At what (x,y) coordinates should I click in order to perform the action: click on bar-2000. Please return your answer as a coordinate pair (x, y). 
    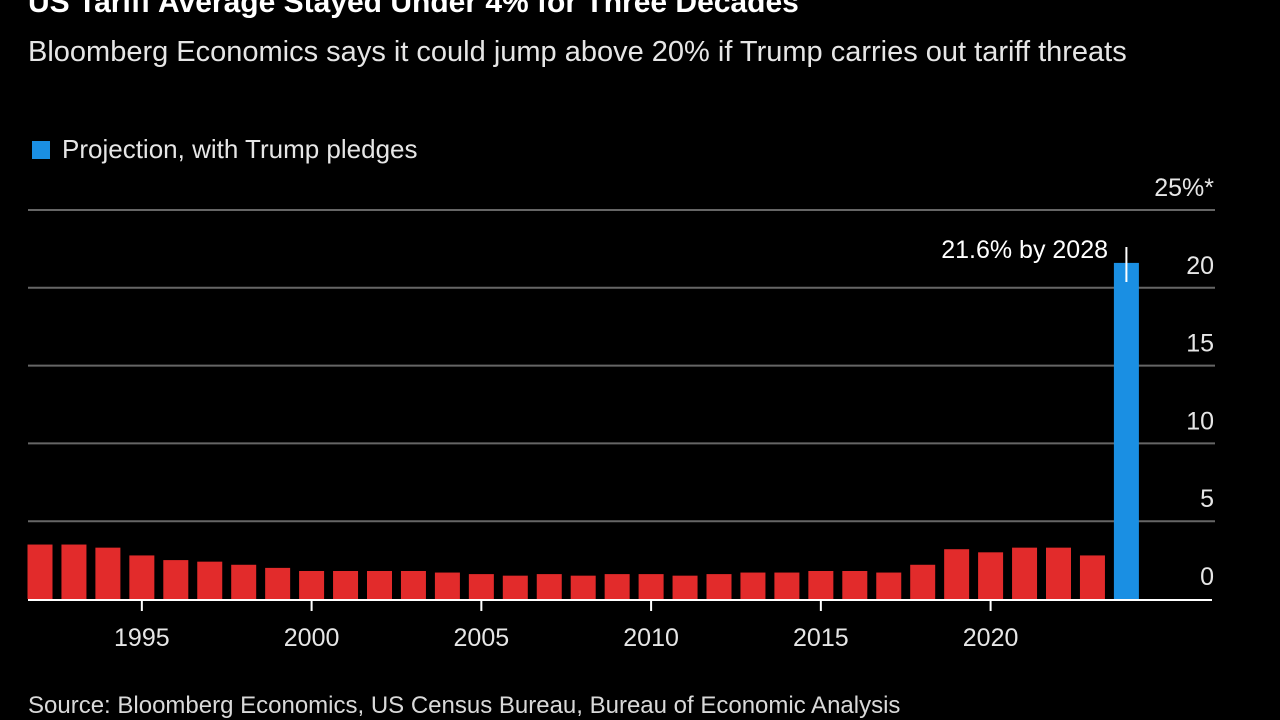
    Looking at the image, I should click on (312, 584).